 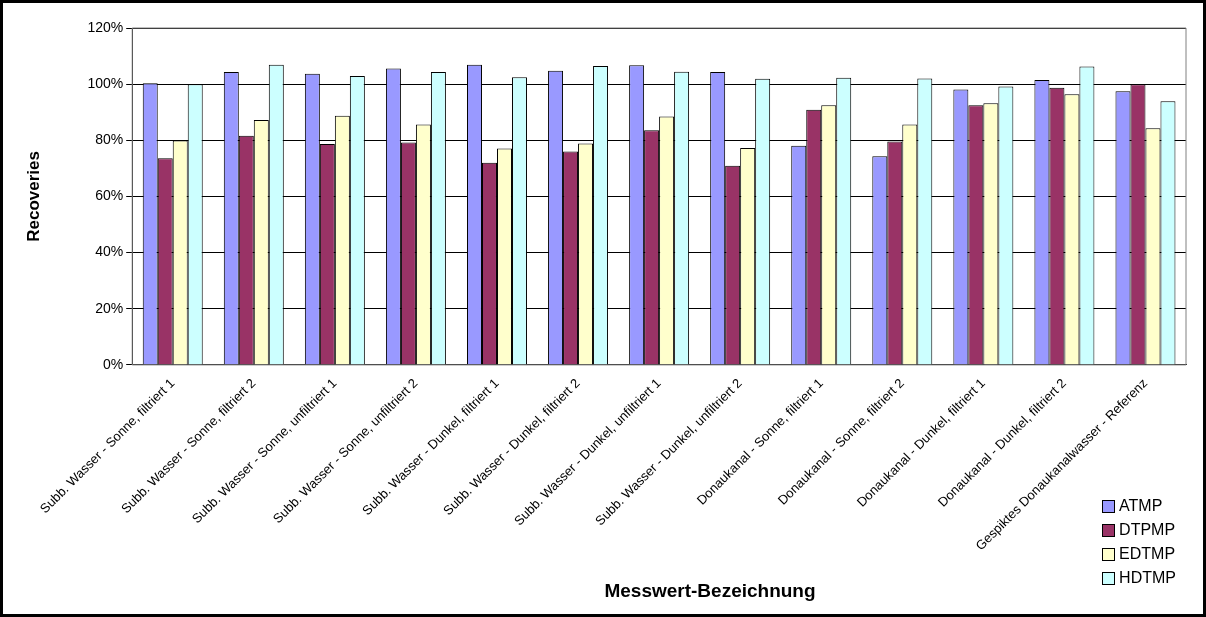 What do you see at coordinates (105, 83) in the screenshot?
I see `y-tick-label: 100%` at bounding box center [105, 83].